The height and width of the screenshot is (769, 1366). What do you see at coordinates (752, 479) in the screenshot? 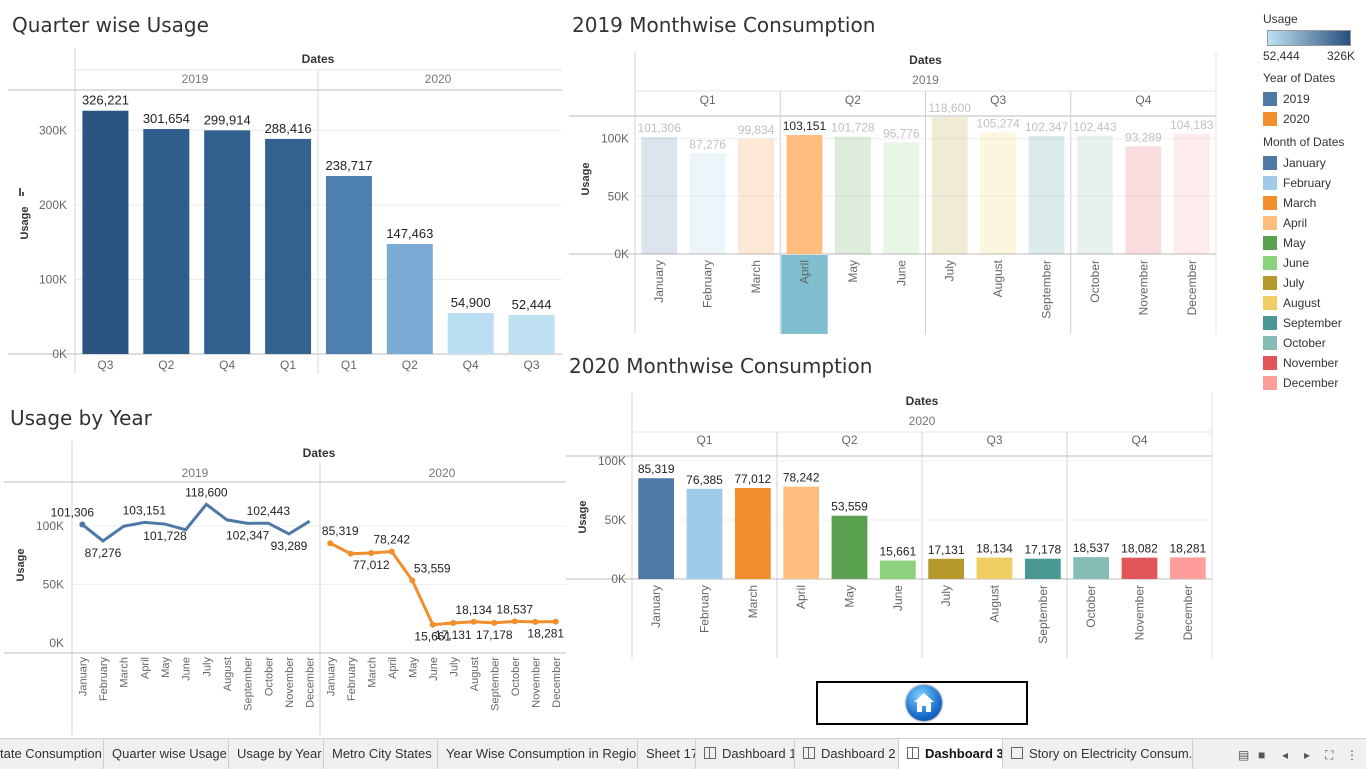
I see `bar-value-label: 77,012` at bounding box center [752, 479].